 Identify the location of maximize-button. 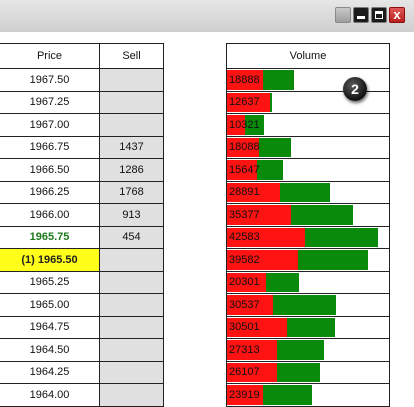
(379, 15).